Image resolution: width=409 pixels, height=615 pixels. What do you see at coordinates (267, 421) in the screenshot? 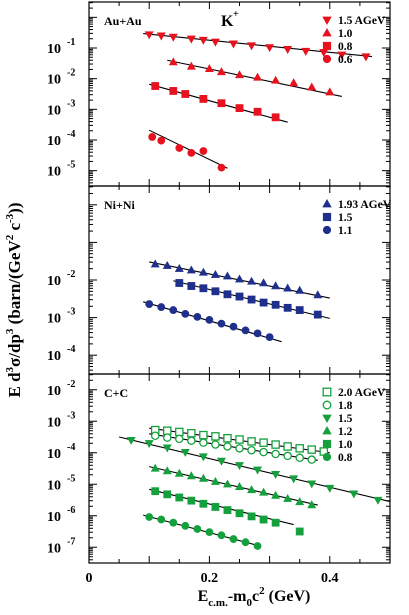
I see `panel-c-c-series-2-0-agev: 2.0 AGeV` at bounding box center [267, 421].